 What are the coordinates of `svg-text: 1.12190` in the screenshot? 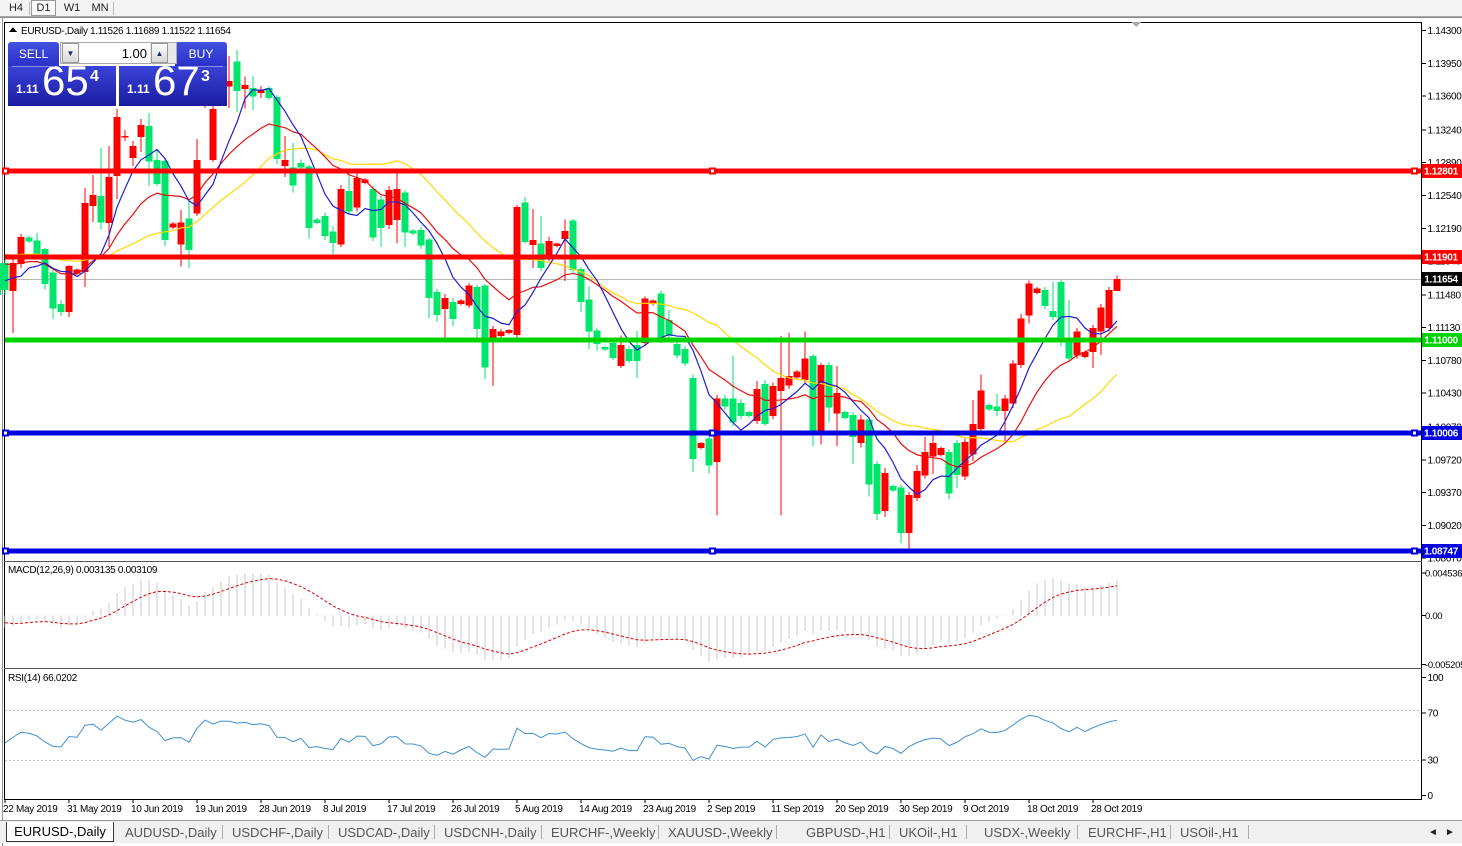 It's located at (1445, 229).